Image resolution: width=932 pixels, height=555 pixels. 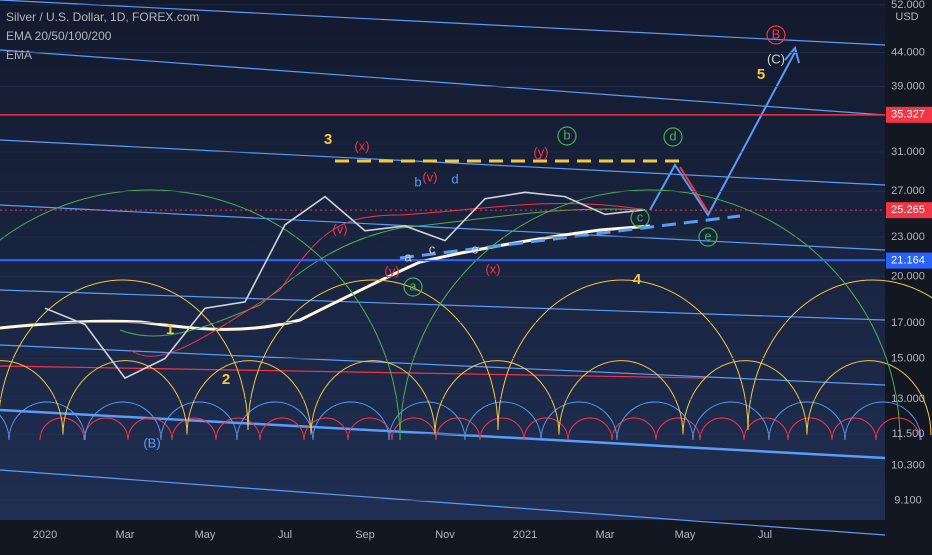 I want to click on price-axis, so click(x=908, y=275).